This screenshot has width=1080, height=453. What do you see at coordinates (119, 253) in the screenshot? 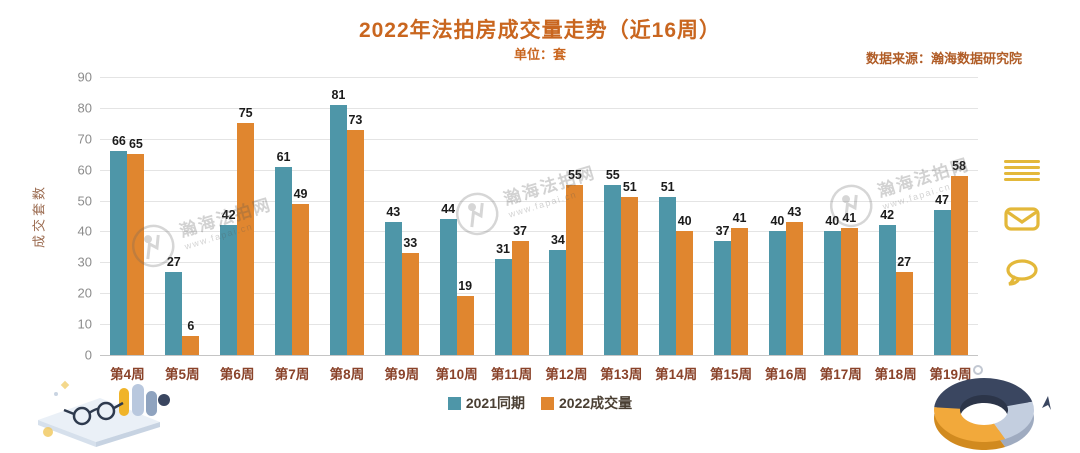
I see `bar-第4周-2021同期` at bounding box center [119, 253].